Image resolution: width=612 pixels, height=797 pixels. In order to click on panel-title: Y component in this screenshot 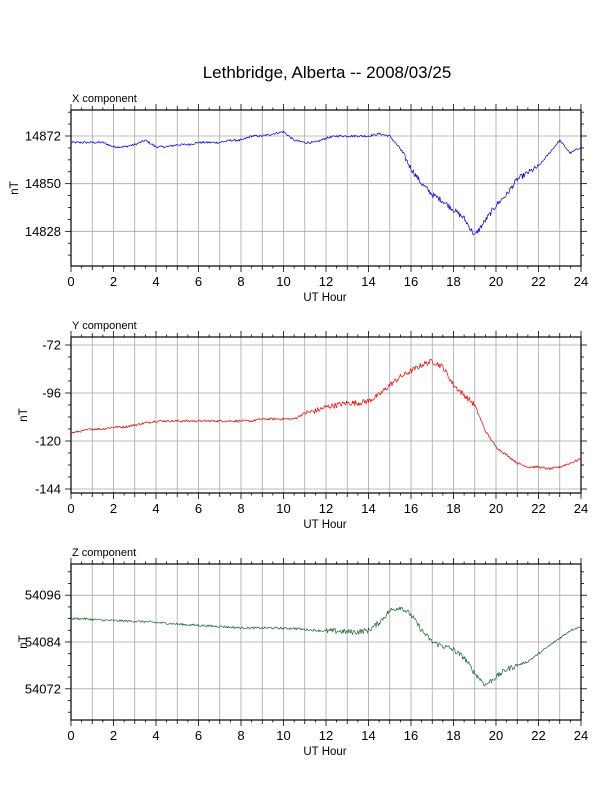, I will do `click(104, 326)`.